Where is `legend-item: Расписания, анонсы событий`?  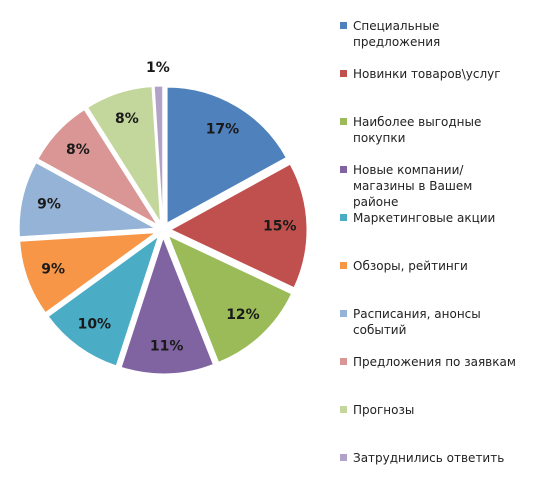 legend-item: Расписания, анонсы событий is located at coordinates (440, 322).